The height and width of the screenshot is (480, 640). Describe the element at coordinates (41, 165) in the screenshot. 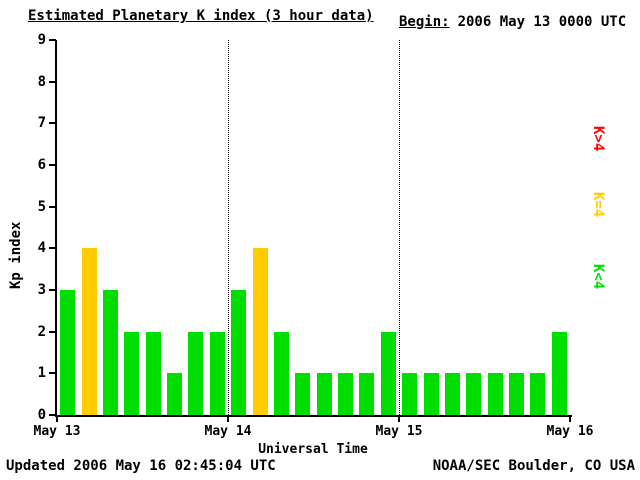

I see `y-tick-label: 6` at that location.